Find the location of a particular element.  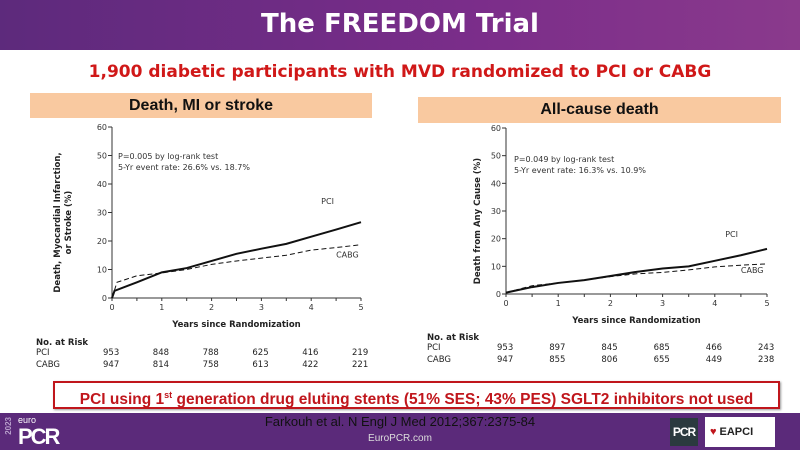

risk-value: 897 is located at coordinates (557, 348).